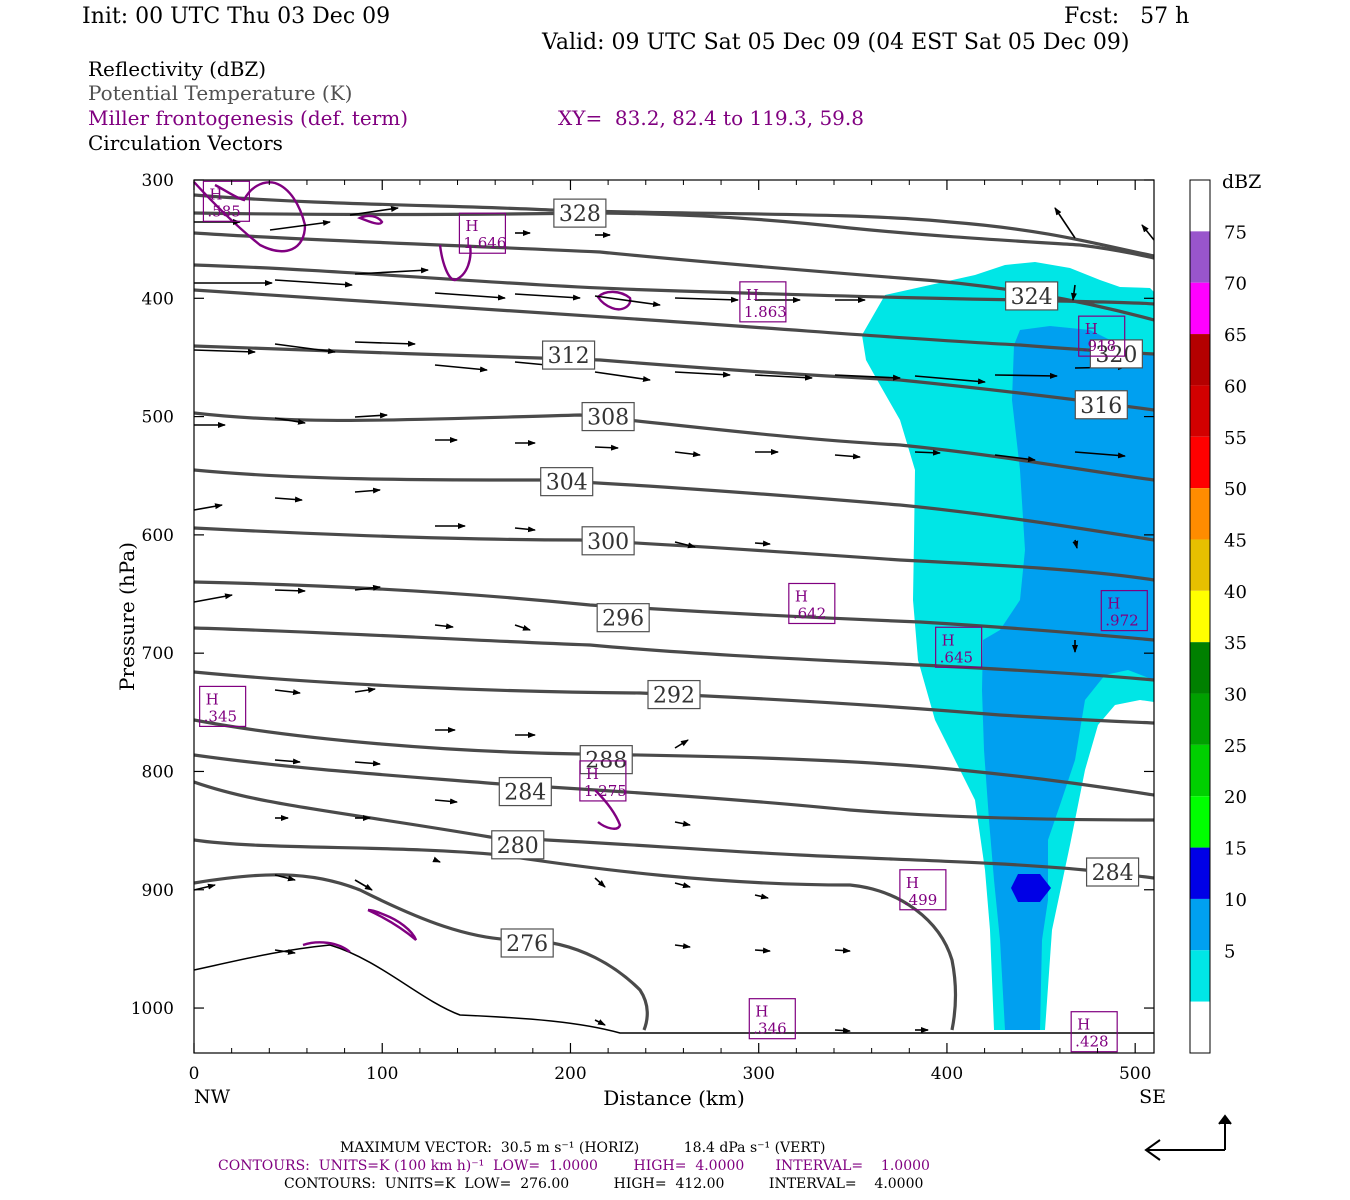  I want to click on frontogenesis-max-label: H.585, so click(226, 201).